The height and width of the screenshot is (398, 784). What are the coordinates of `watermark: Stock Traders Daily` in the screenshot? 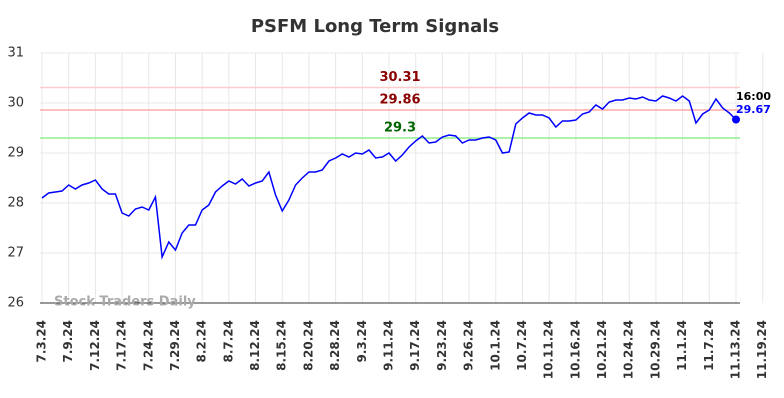 It's located at (125, 302).